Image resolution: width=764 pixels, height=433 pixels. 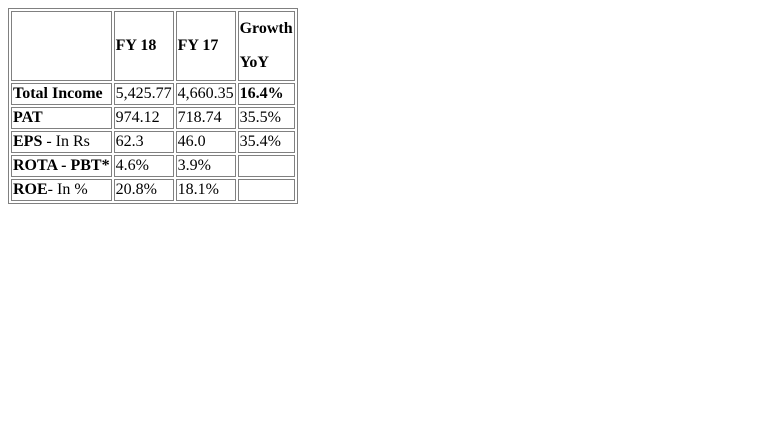 What do you see at coordinates (67, 189) in the screenshot?
I see `row-label-rest: - In %` at bounding box center [67, 189].